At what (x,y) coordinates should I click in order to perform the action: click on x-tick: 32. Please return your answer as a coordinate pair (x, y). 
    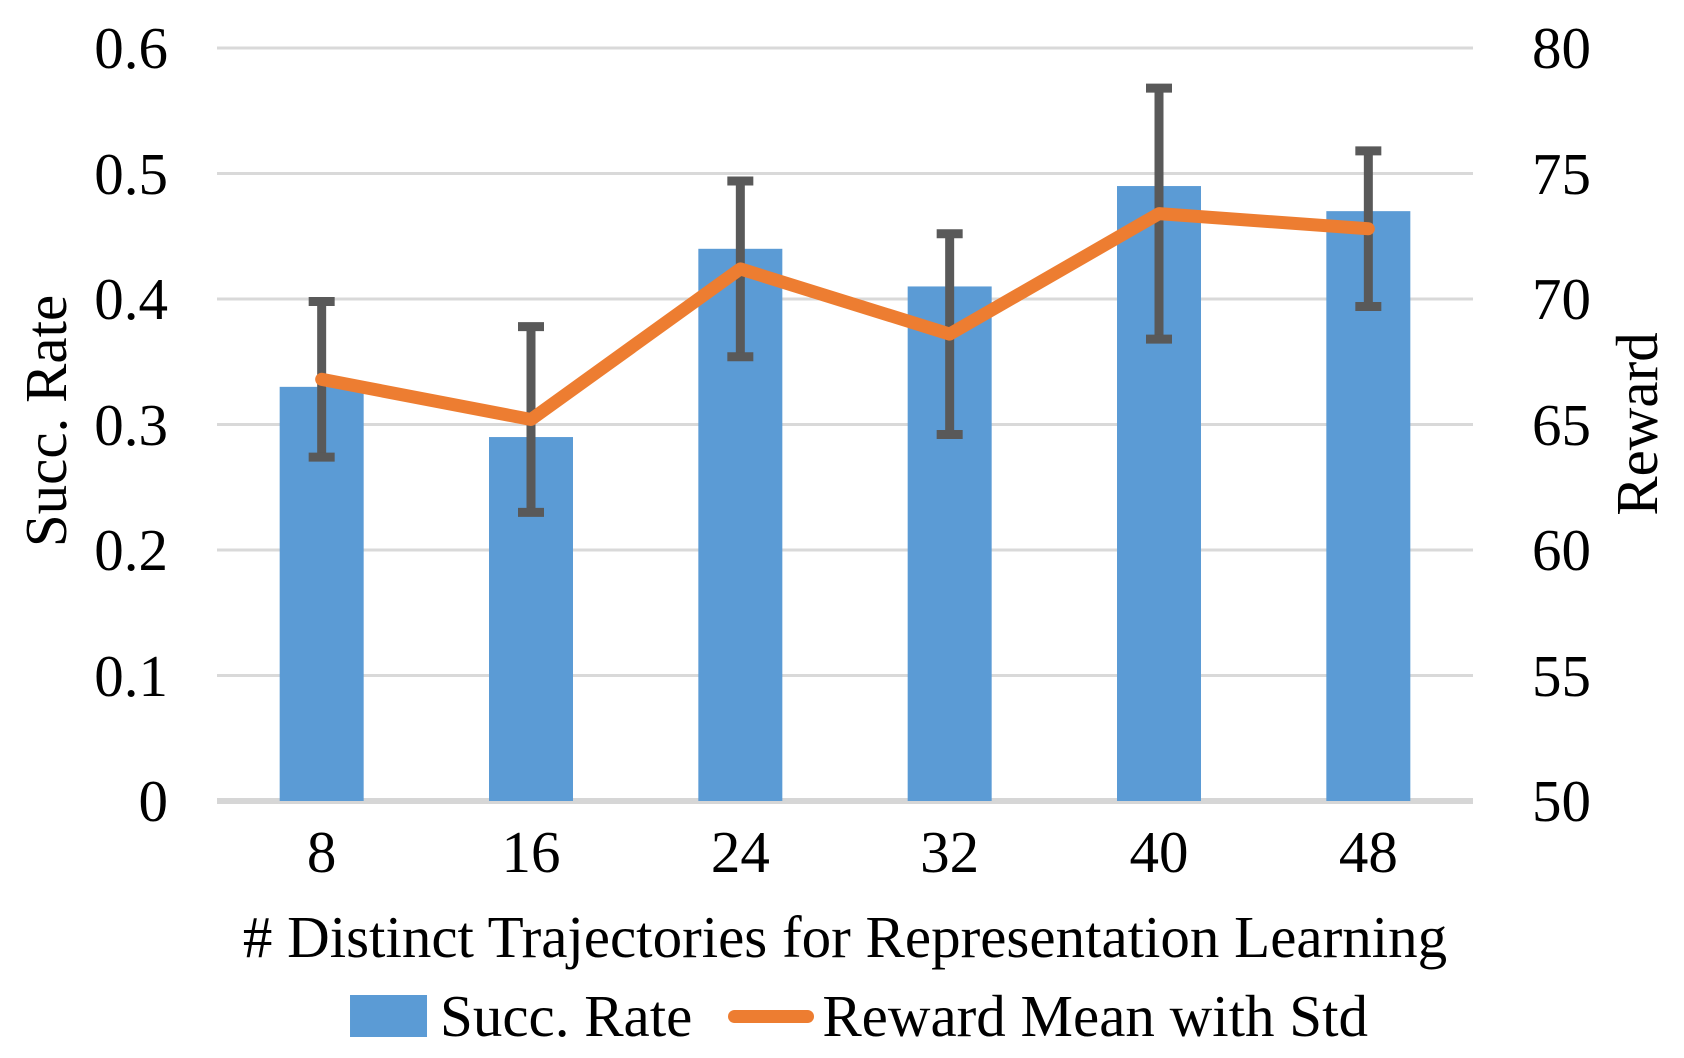
    Looking at the image, I should click on (950, 852).